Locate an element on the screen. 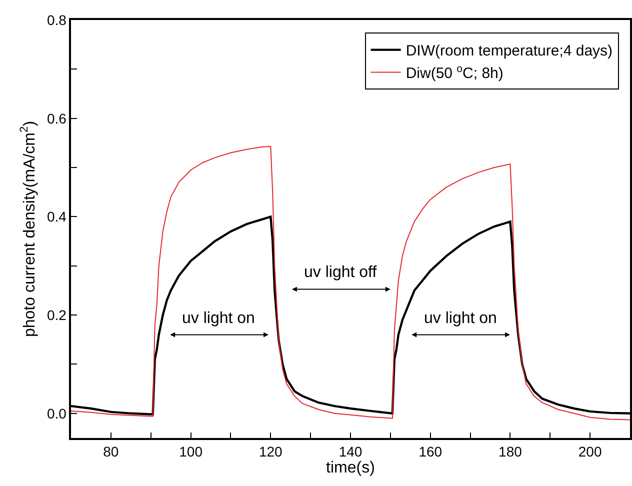 The width and height of the screenshot is (632, 486). x-tick-label: 160 is located at coordinates (430, 452).